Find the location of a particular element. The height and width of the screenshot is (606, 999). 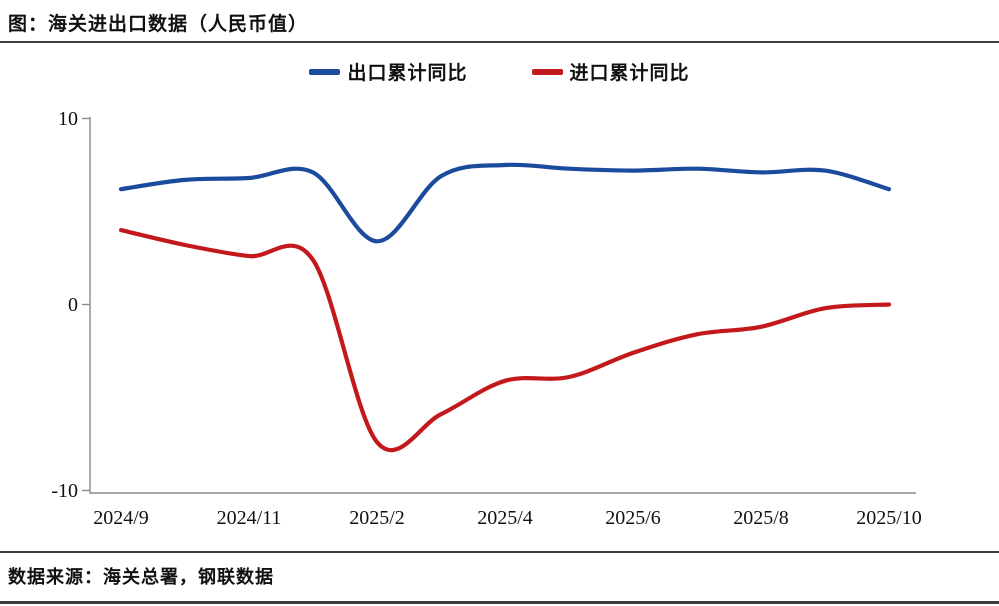

x-tick-label: 2025/4 is located at coordinates (505, 518).